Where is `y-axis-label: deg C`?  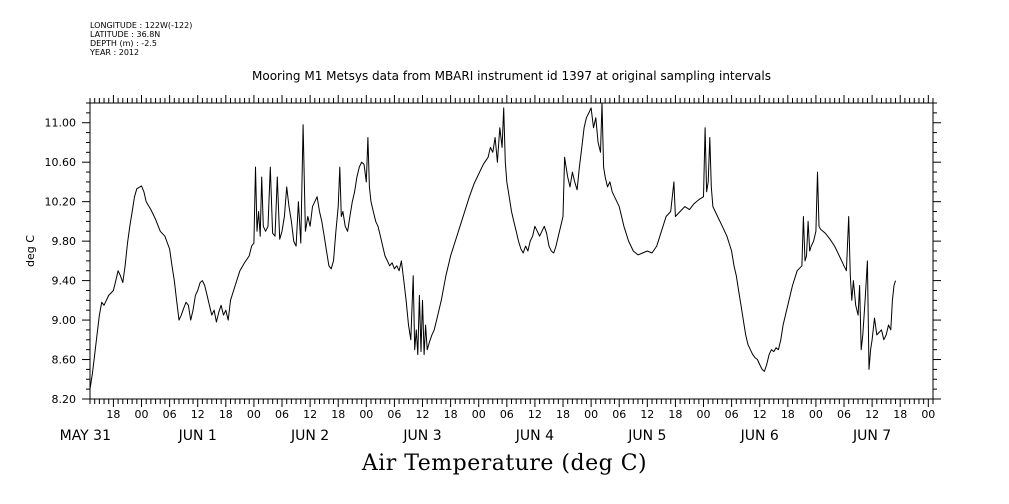 y-axis-label: deg C is located at coordinates (30, 251).